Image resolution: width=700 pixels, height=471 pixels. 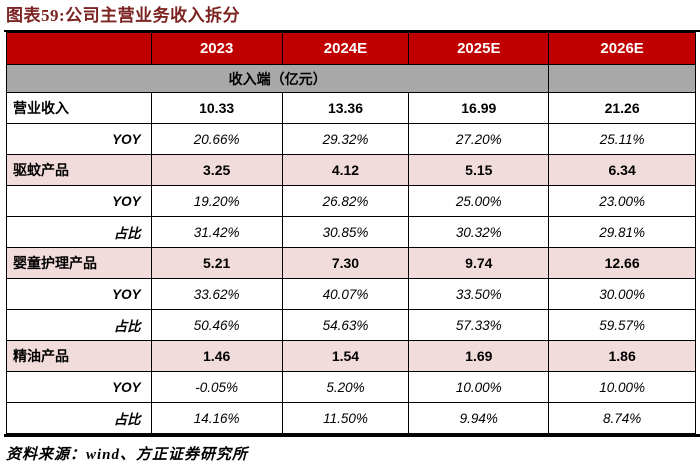 I want to click on value-cell: 29.81%, so click(x=622, y=232).